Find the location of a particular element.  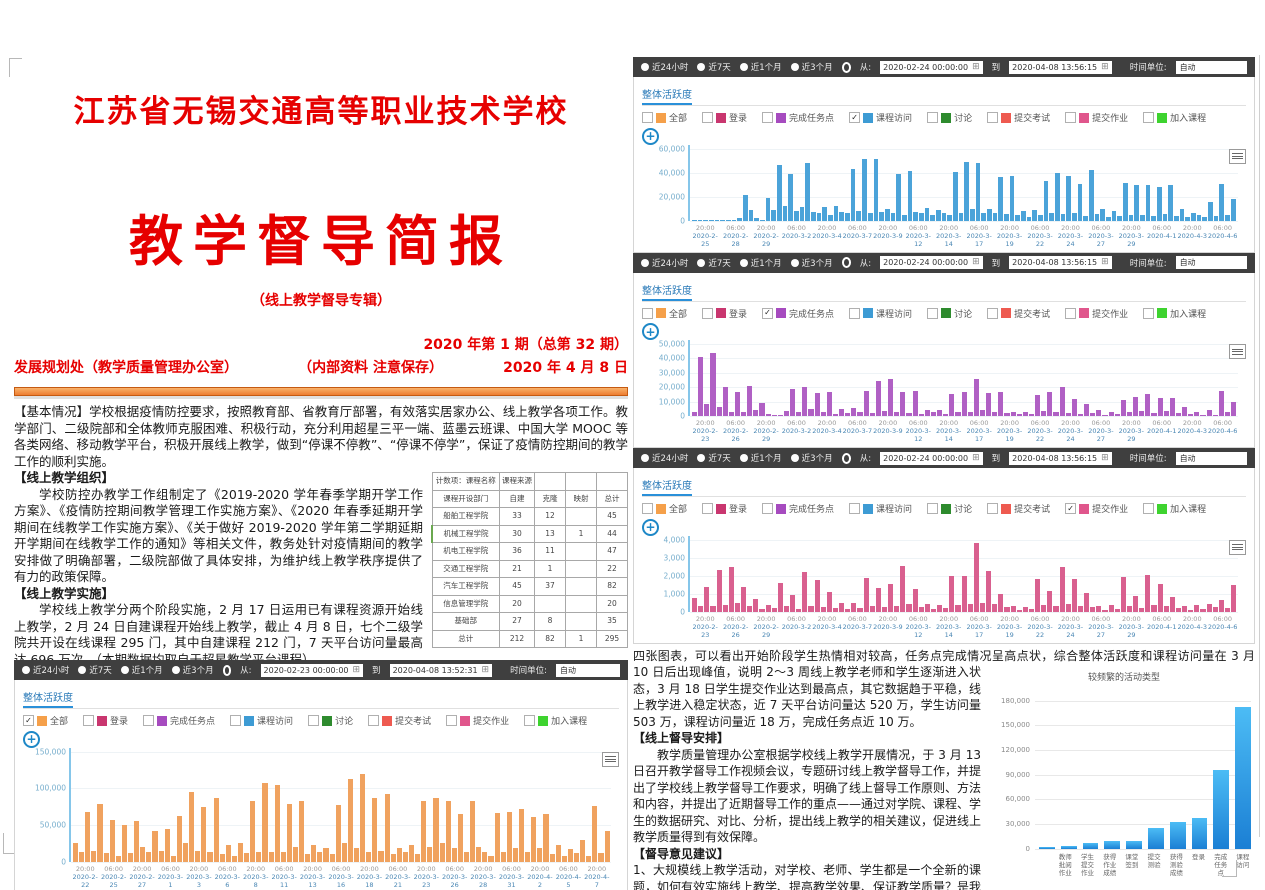

legend-item-提交作业: ✓ 提交作业 is located at coordinates (1096, 508).